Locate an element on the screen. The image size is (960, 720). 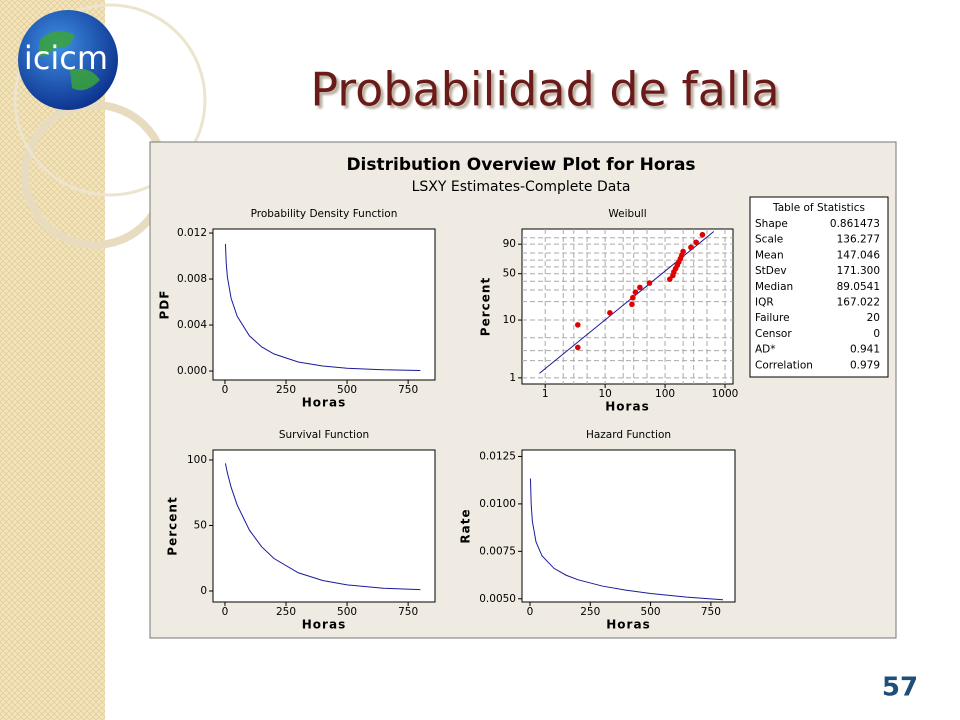
chart-title: Survival Function is located at coordinates (324, 435).